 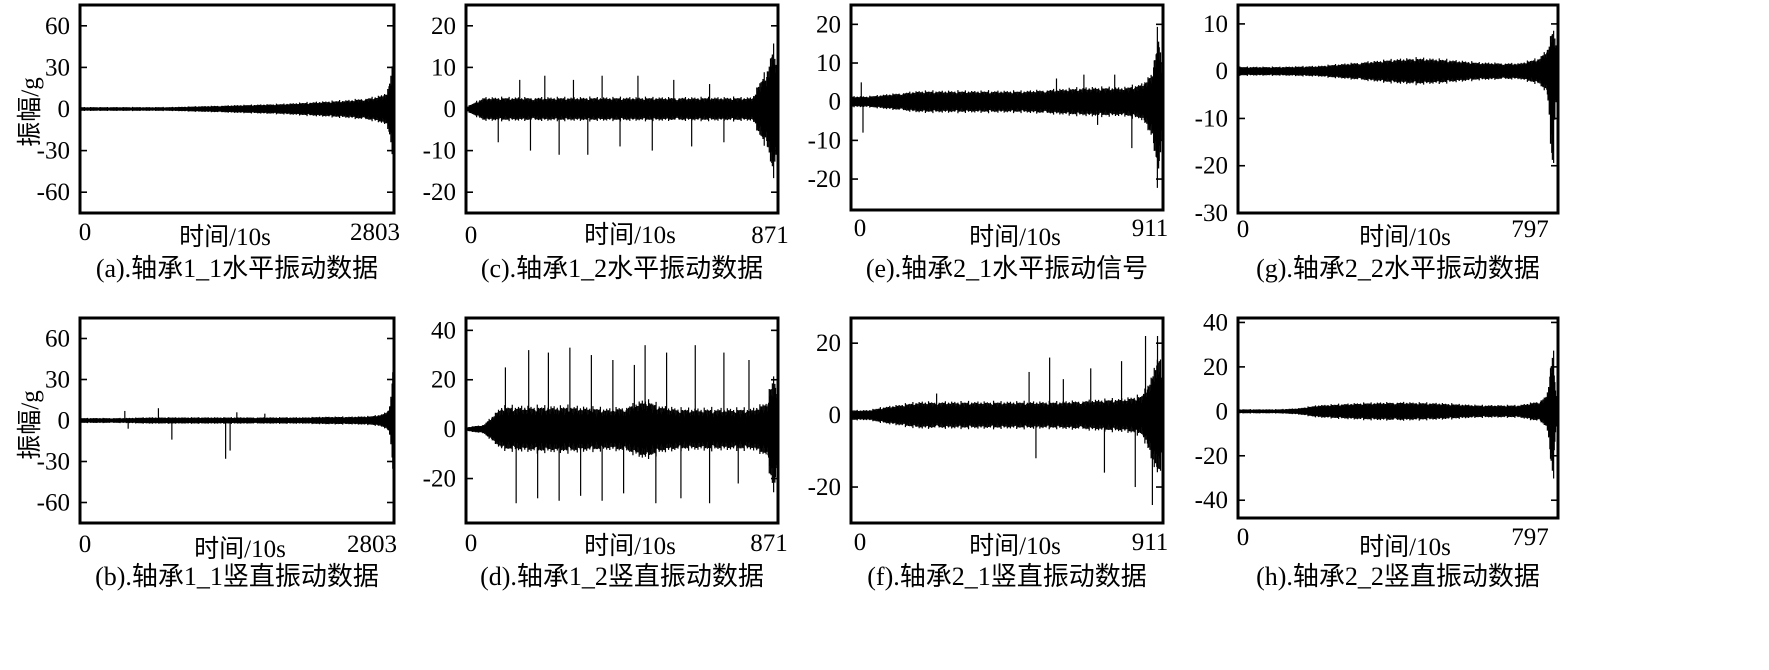 What do you see at coordinates (450, 429) in the screenshot?
I see `panel-d-ytick-label-2: 0` at bounding box center [450, 429].